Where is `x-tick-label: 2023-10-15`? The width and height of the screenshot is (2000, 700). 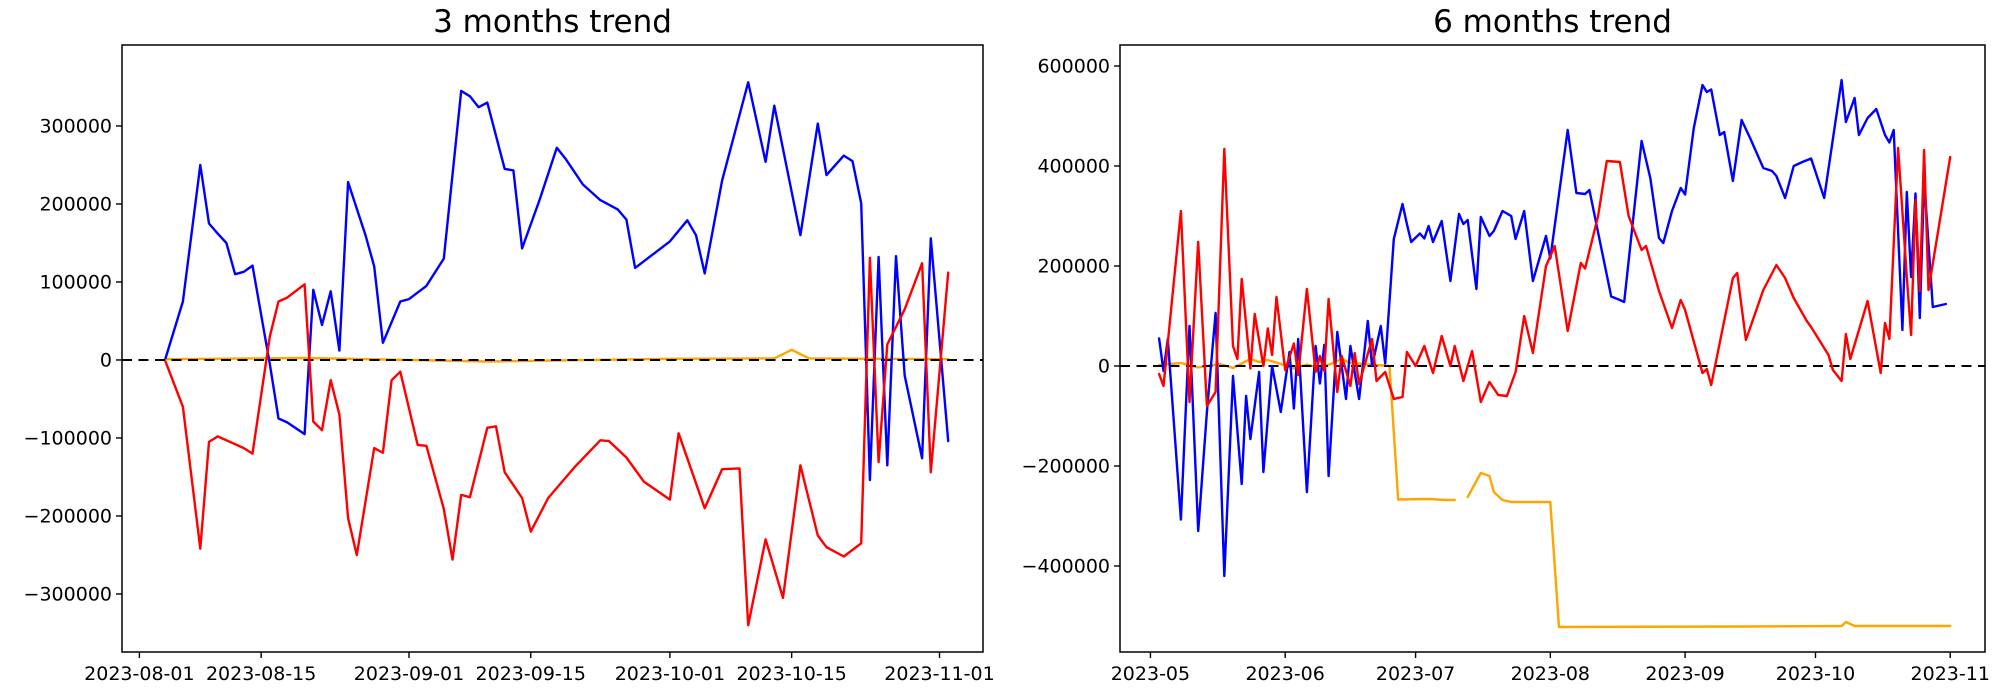
x-tick-label: 2023-10-15 is located at coordinates (791, 674).